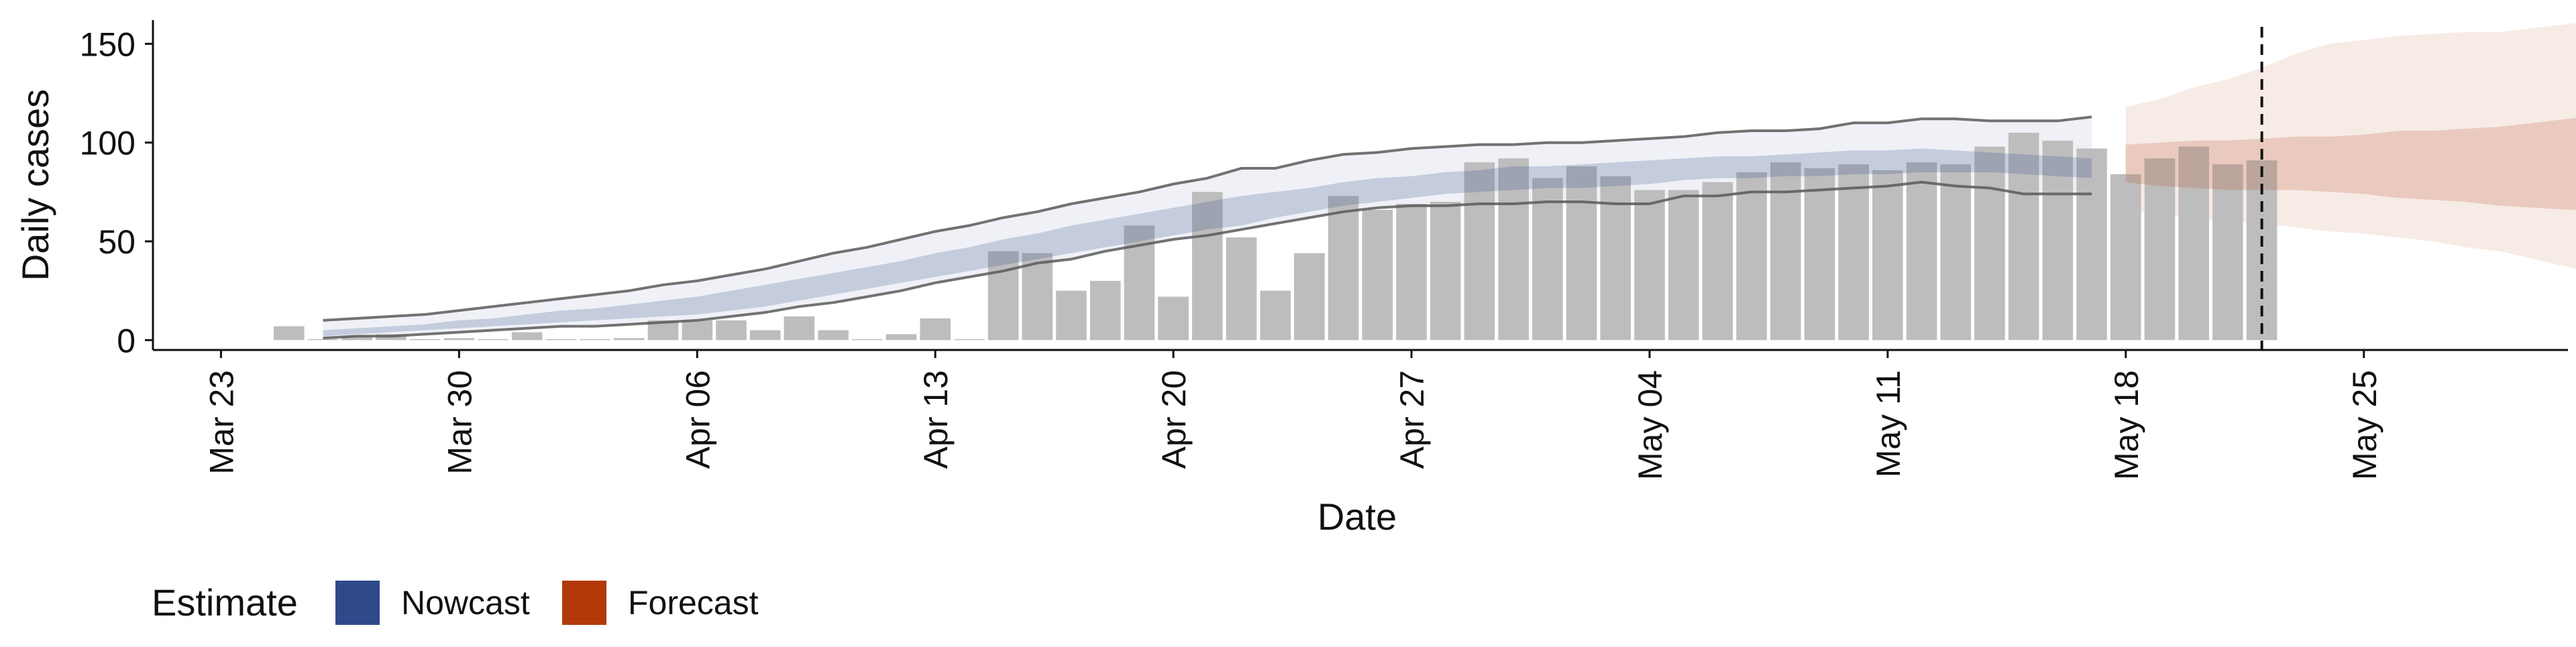  What do you see at coordinates (465, 603) in the screenshot?
I see `legend-label-nowcast: Nowcast` at bounding box center [465, 603].